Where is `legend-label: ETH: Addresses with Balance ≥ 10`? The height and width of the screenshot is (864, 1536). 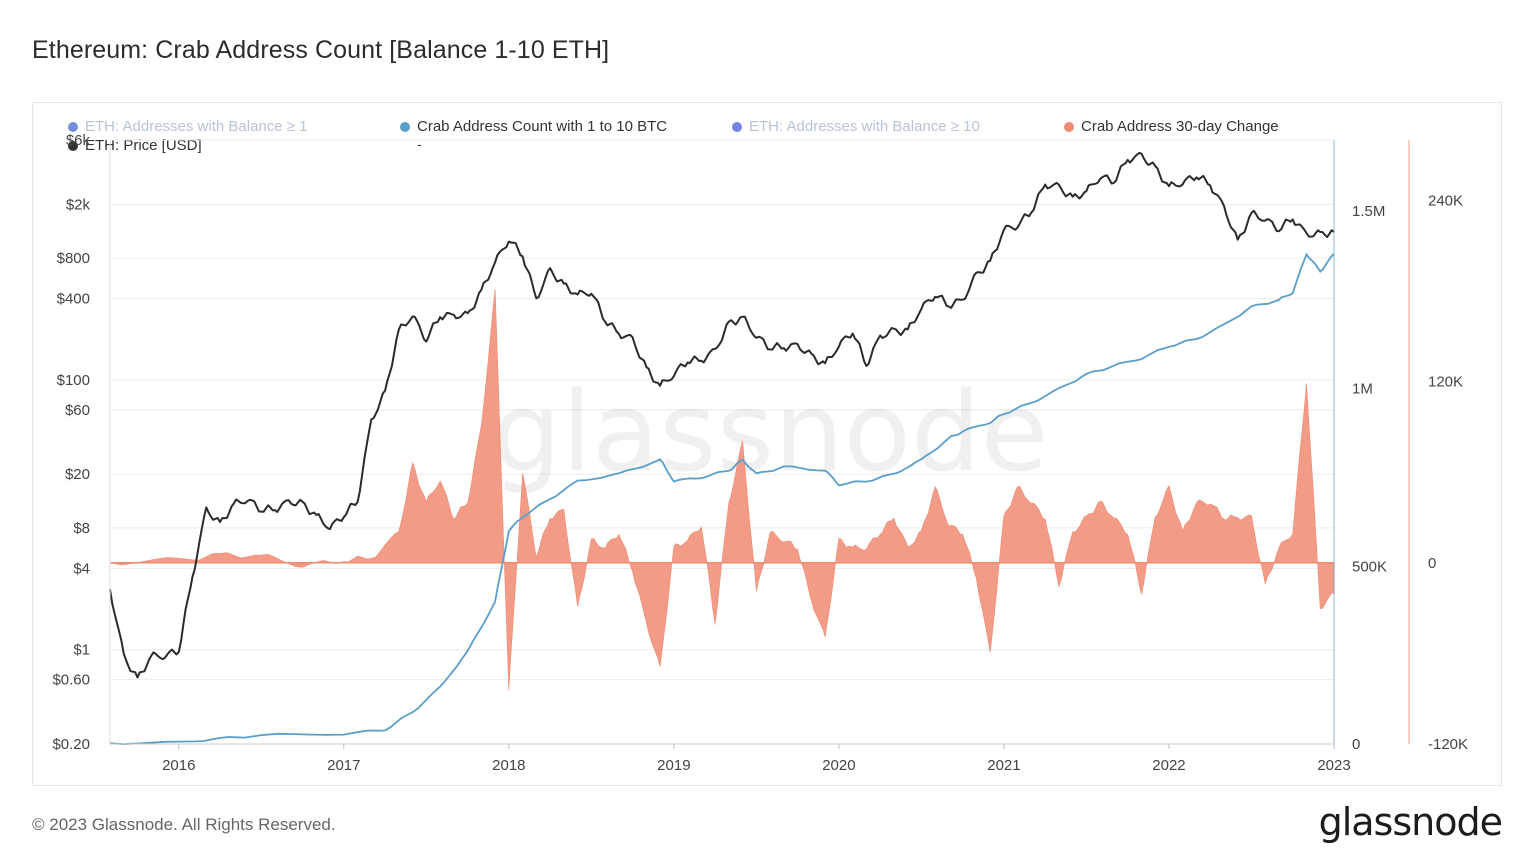 legend-label: ETH: Addresses with Balance ≥ 10 is located at coordinates (864, 126).